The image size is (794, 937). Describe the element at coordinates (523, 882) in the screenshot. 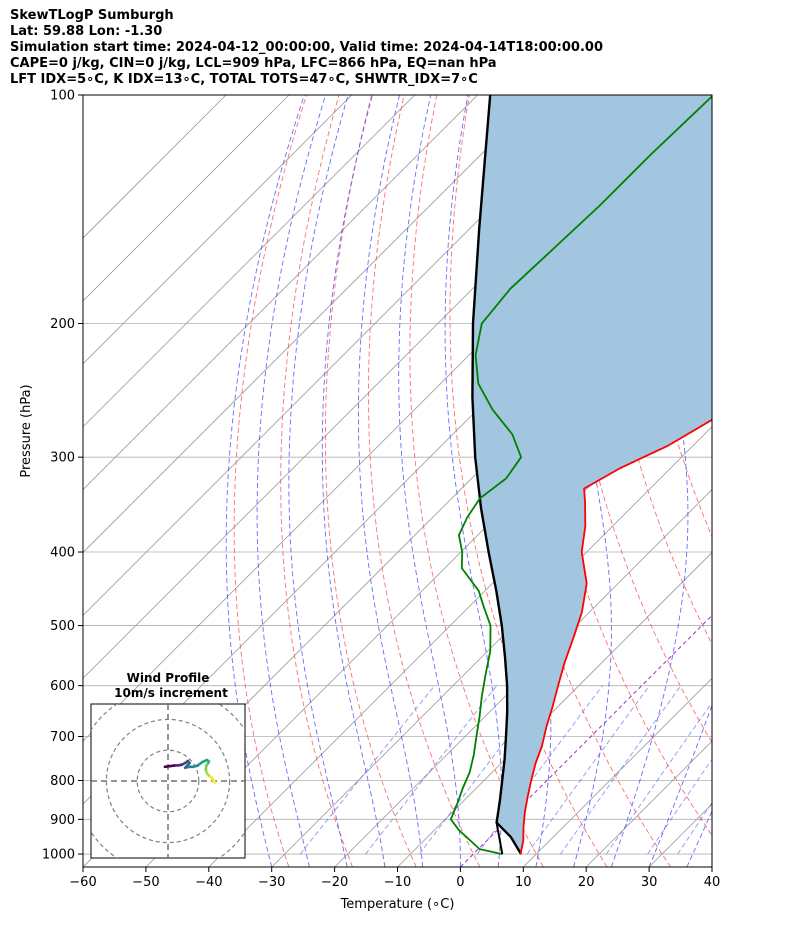

I see `x-tick-label: 10` at that location.